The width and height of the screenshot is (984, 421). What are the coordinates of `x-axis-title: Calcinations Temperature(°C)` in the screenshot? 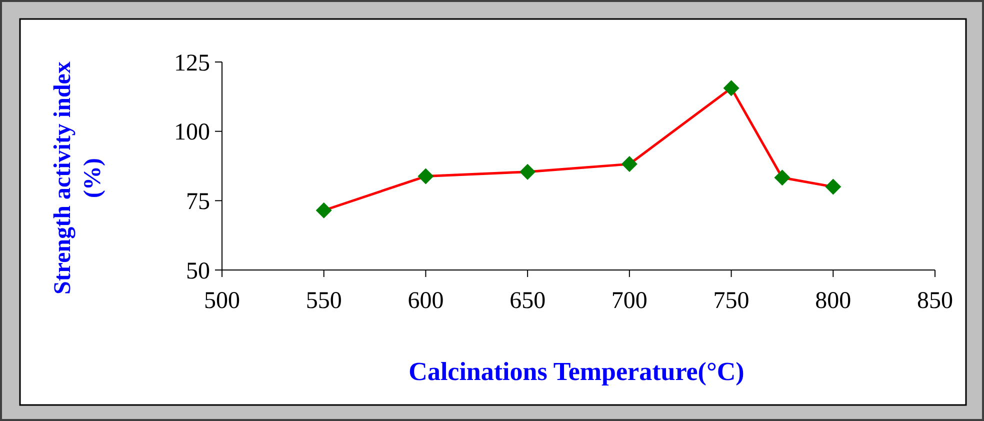 It's located at (576, 371).